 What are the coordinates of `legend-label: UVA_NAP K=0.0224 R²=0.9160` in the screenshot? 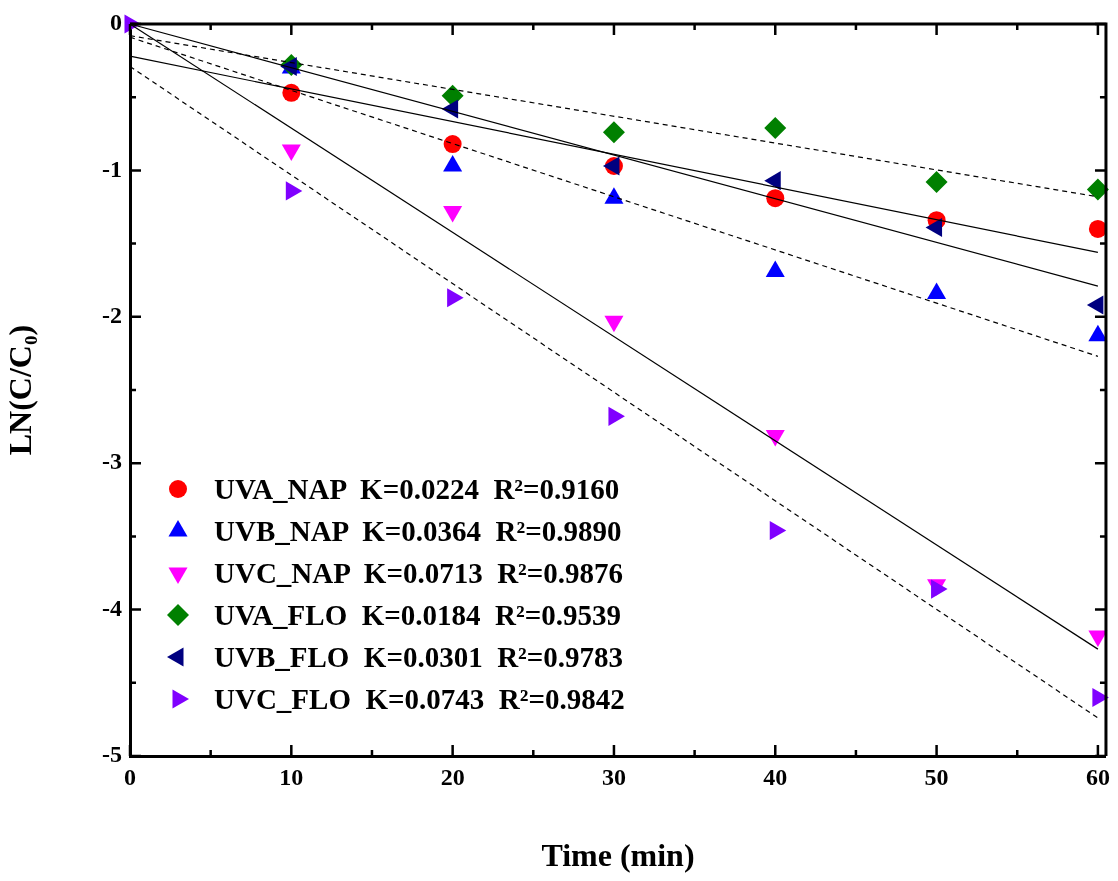 It's located at (417, 489).